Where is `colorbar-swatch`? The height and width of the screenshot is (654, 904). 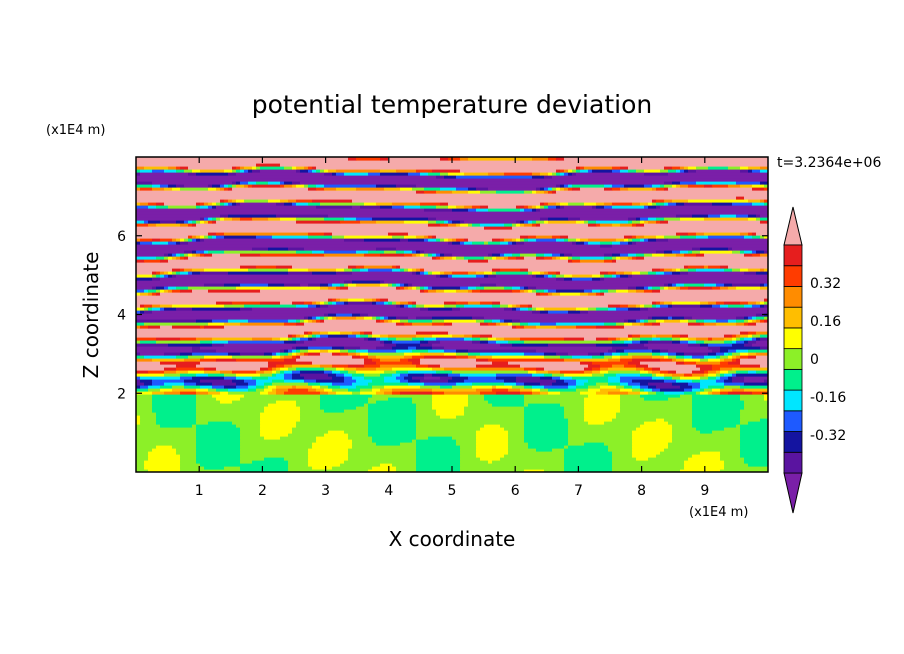 colorbar-swatch is located at coordinates (793, 400).